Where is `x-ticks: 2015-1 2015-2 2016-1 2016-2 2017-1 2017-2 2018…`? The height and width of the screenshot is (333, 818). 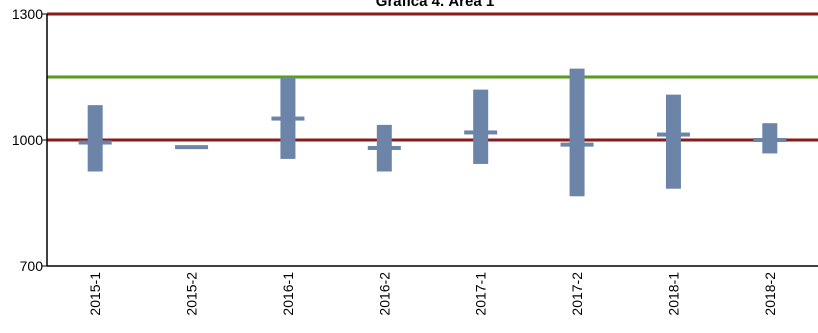 x-ticks: 2015-1 2015-2 2016-1 2016-2 2017-1 2017-2 2018… is located at coordinates (432, 294).